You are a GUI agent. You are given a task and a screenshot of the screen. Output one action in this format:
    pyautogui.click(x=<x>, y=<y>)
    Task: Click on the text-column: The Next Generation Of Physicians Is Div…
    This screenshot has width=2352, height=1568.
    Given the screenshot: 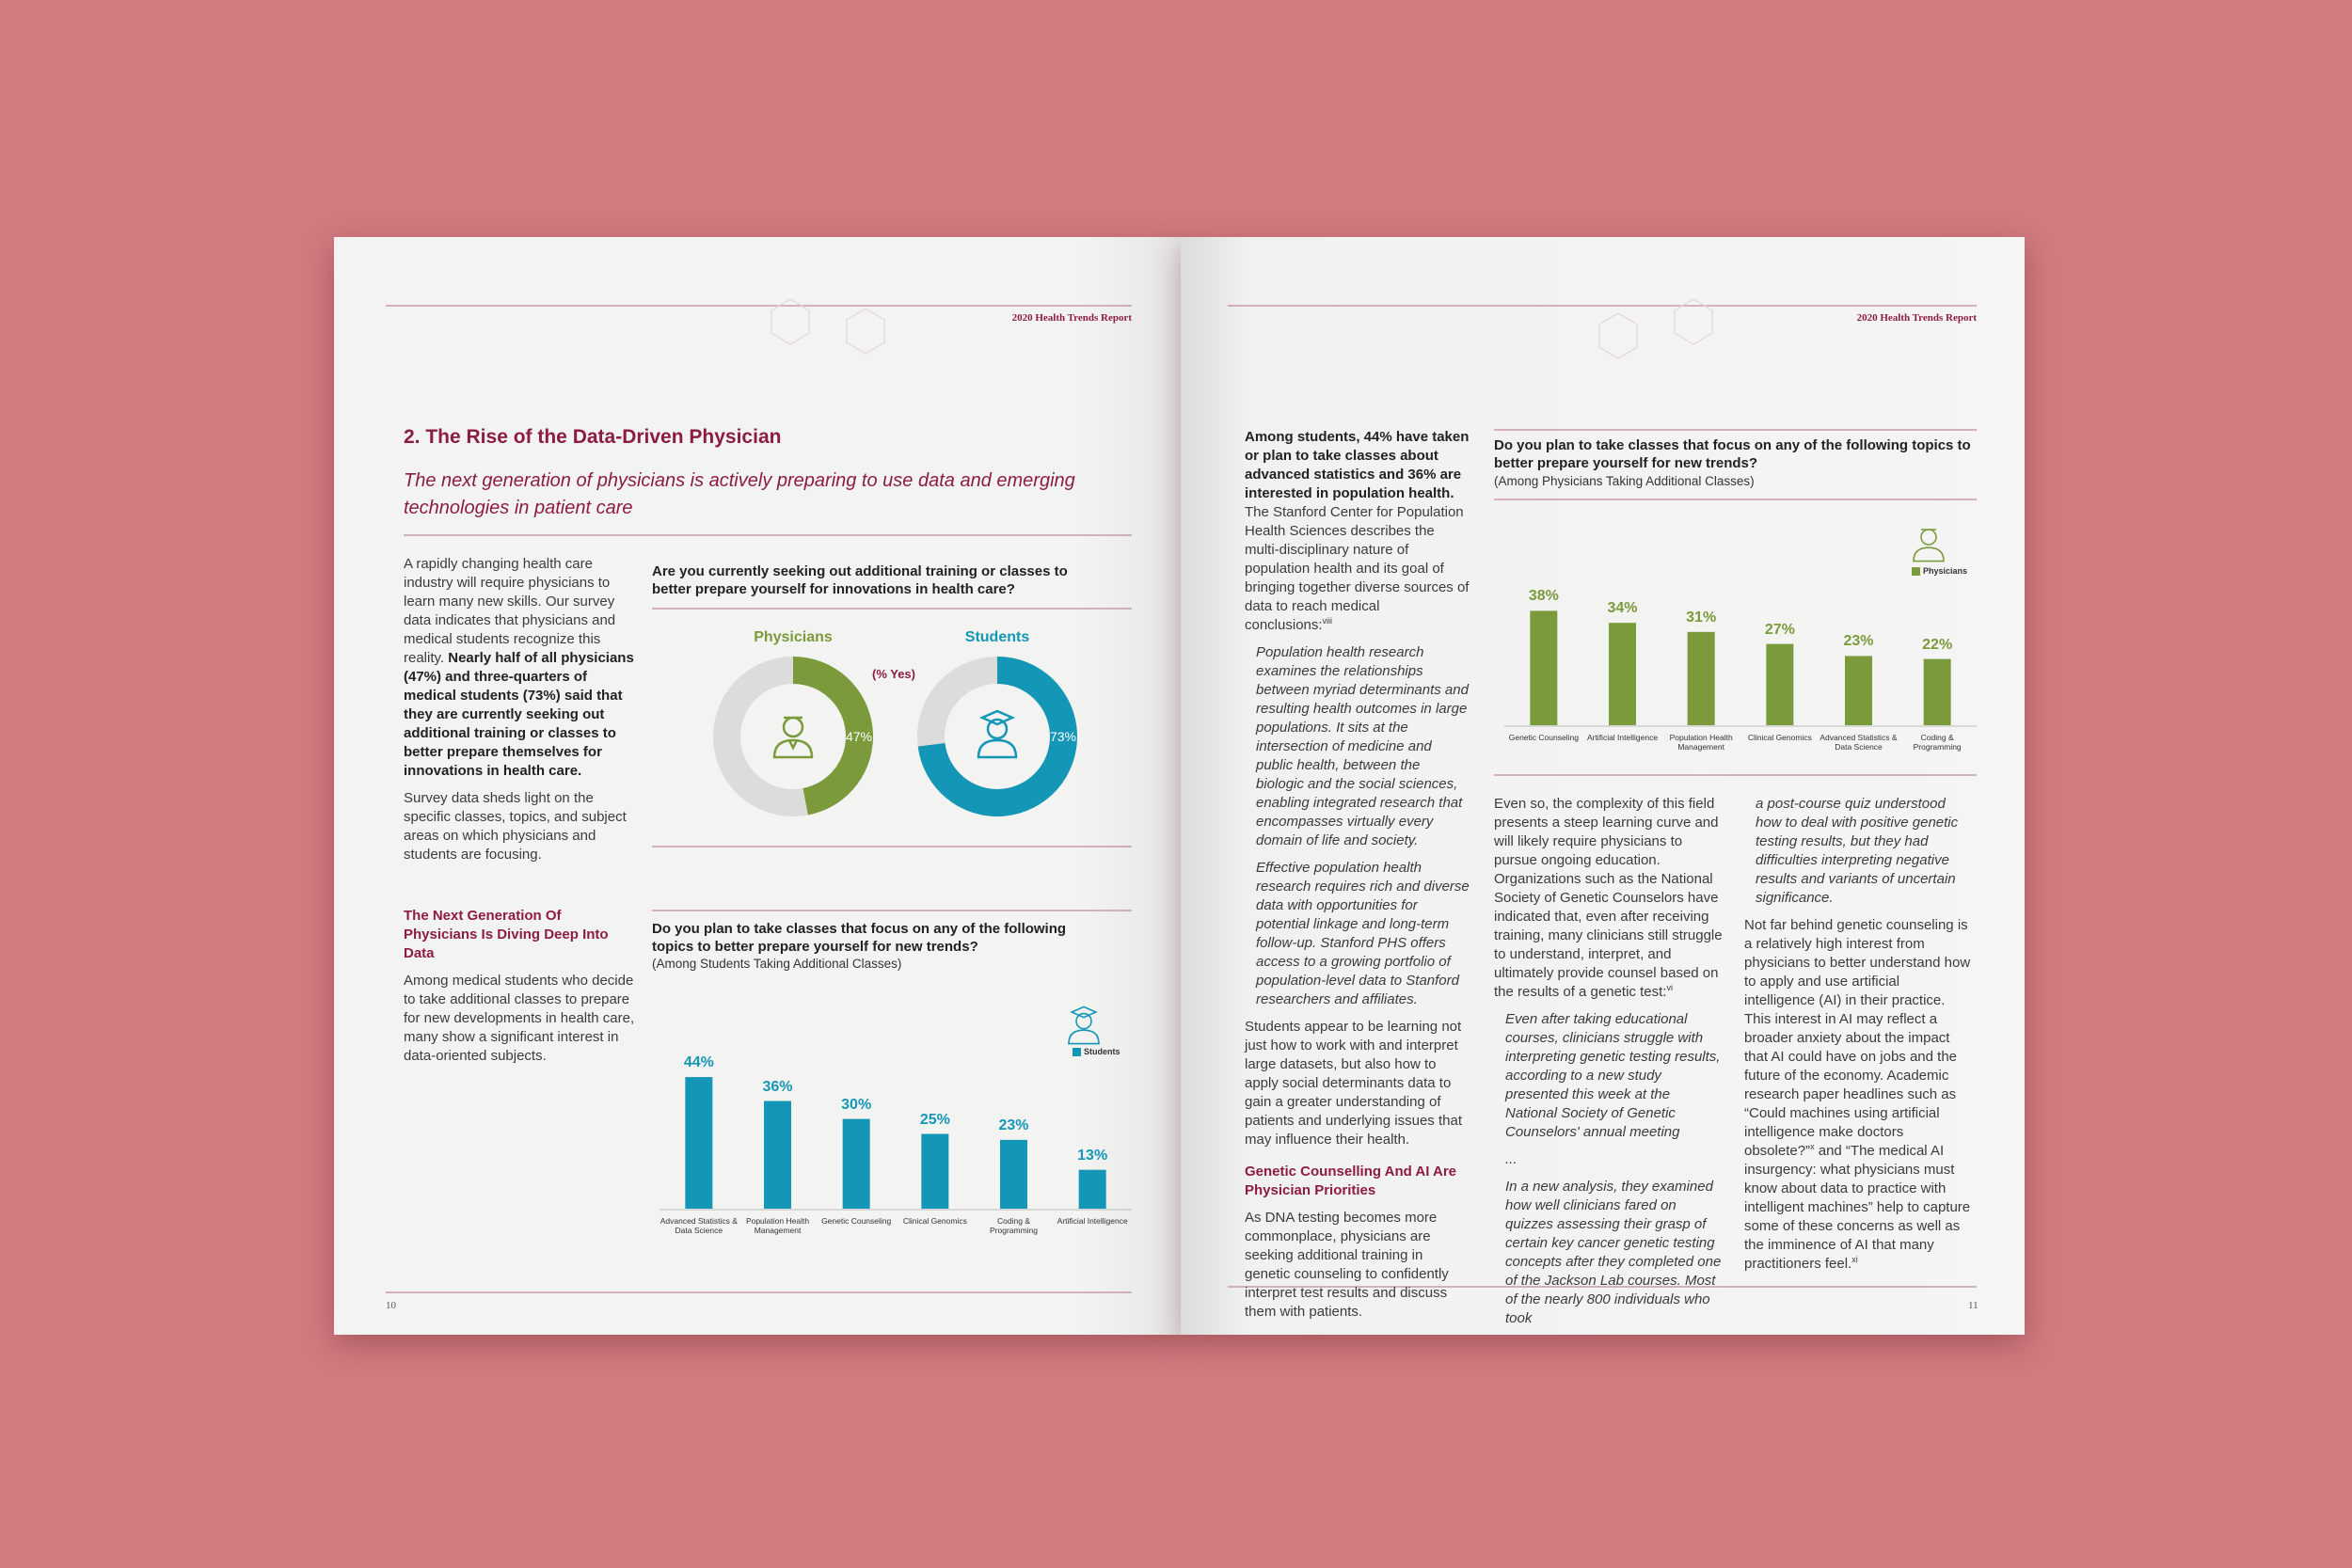 What is the action you would take?
    pyautogui.click(x=521, y=984)
    